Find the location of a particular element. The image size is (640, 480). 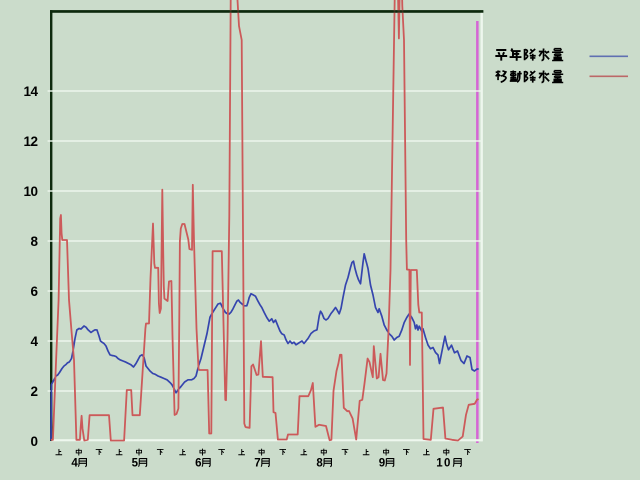

svg-text: 5 is located at coordinates (135, 463).